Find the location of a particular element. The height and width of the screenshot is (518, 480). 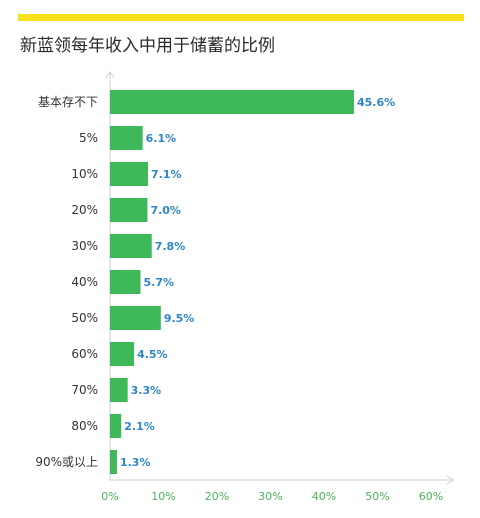

category-label: 80% is located at coordinates (84, 426).